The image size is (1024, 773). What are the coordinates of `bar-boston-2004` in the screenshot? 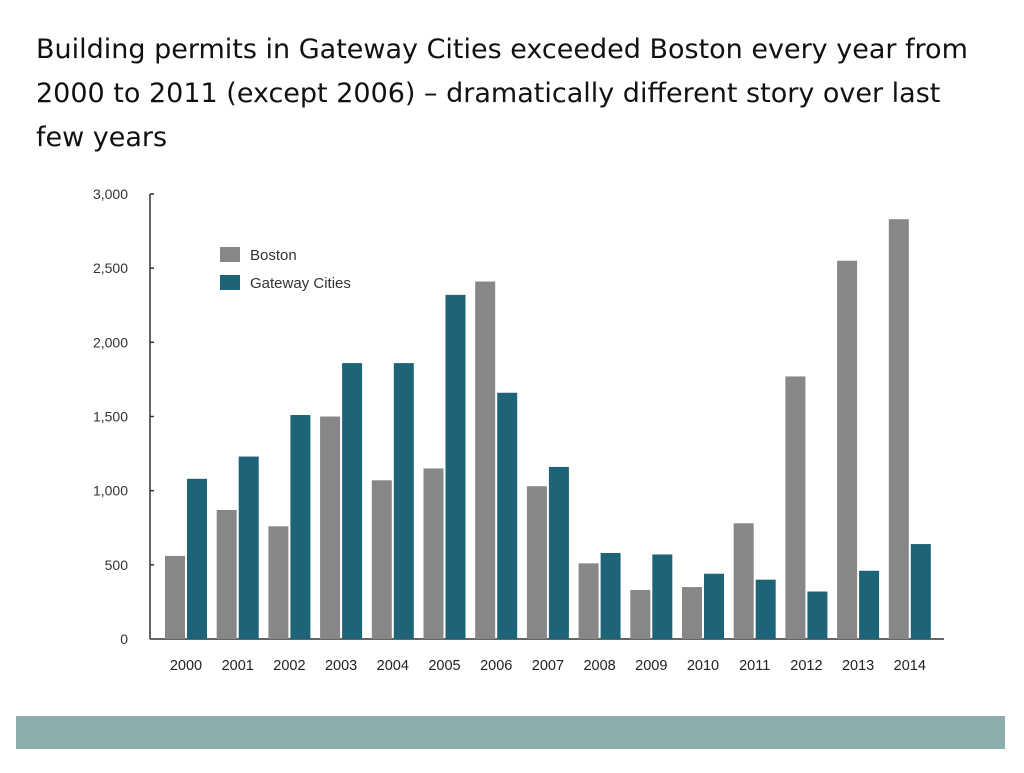 It's located at (381, 559).